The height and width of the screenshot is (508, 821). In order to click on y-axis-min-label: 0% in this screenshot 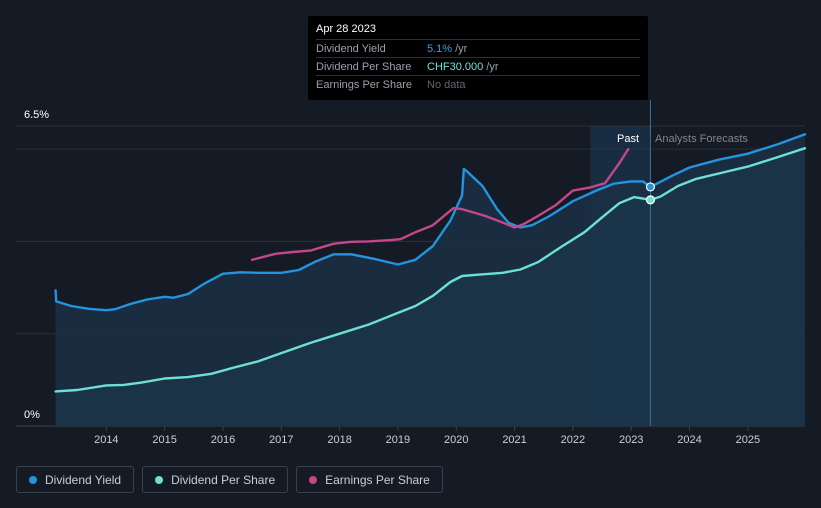, I will do `click(32, 415)`.